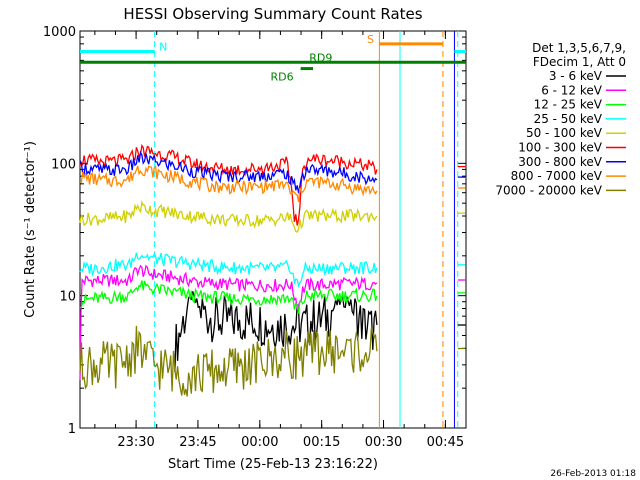  What do you see at coordinates (59, 32) in the screenshot?
I see `y-tick-label: 1000` at bounding box center [59, 32].